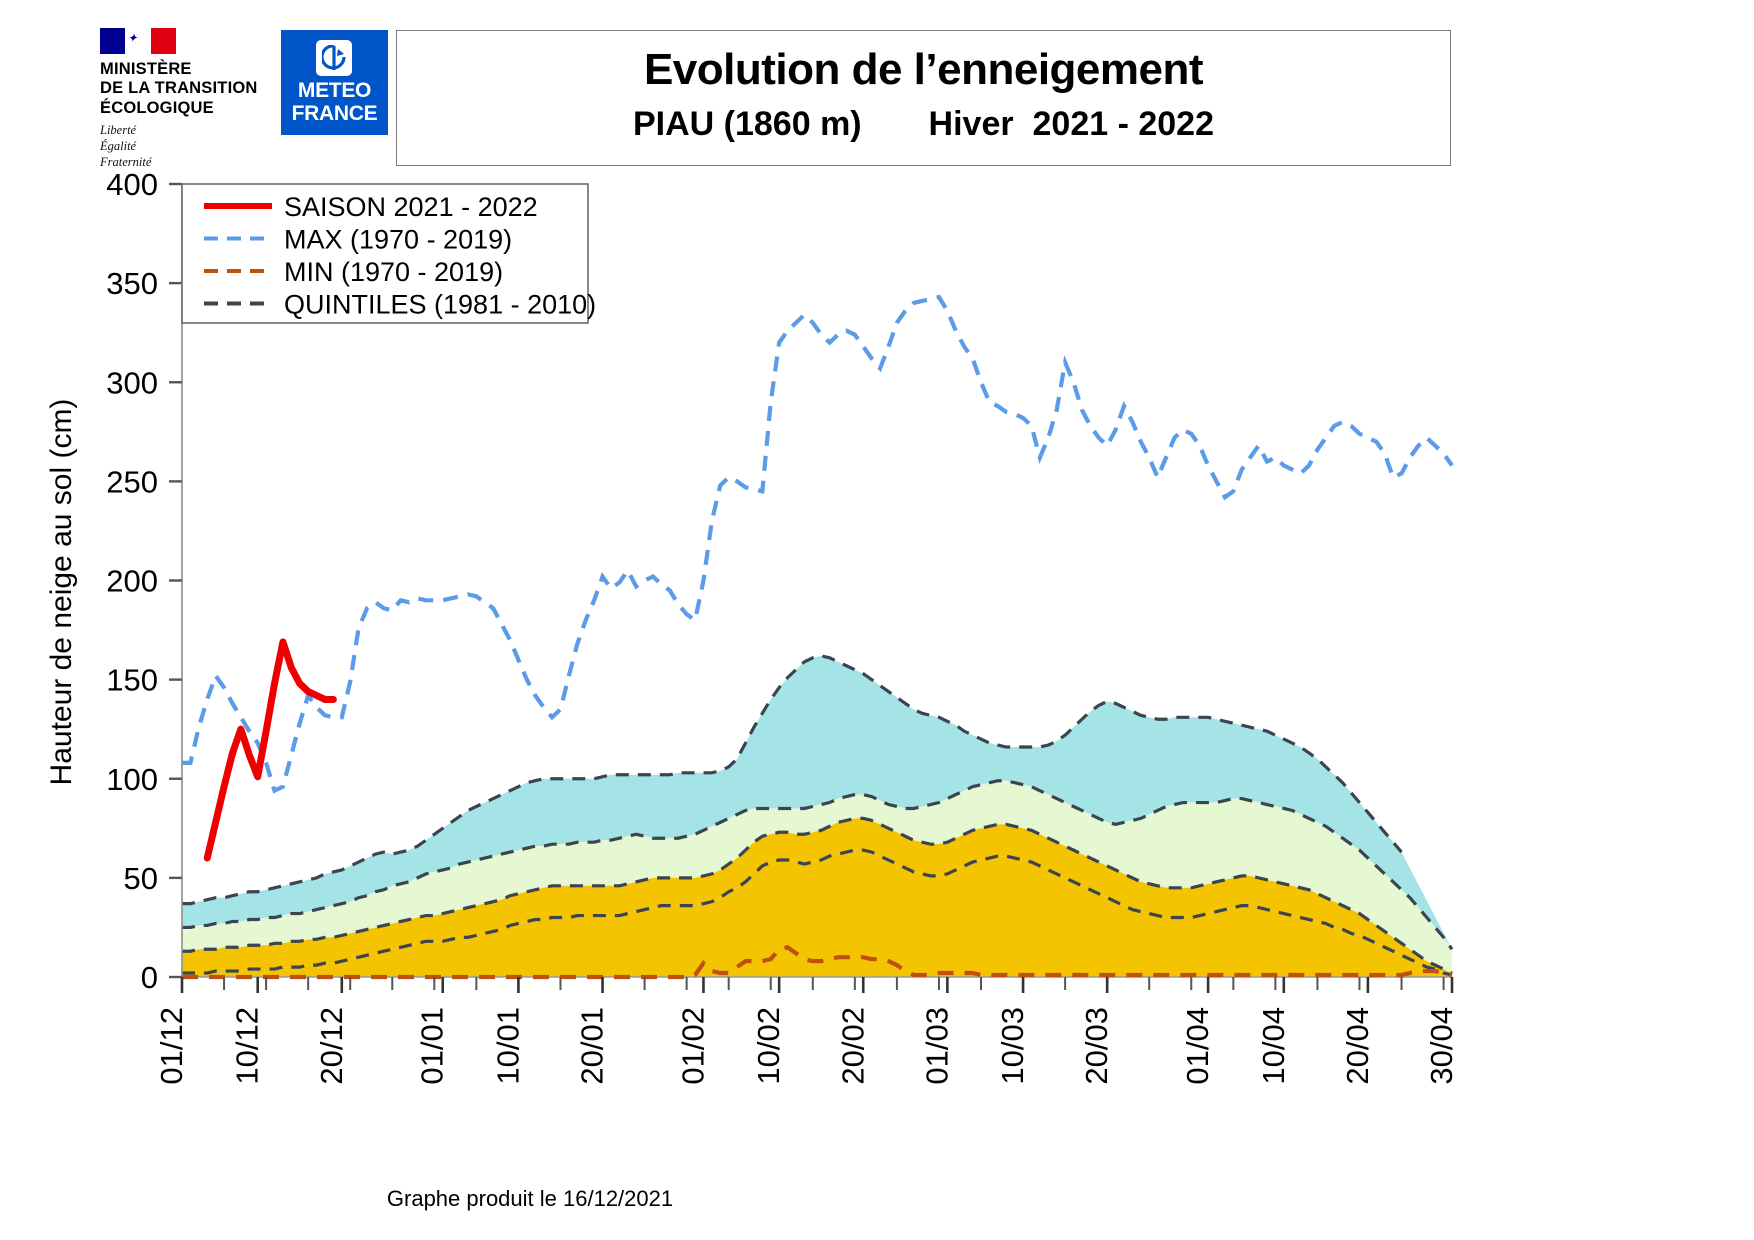 Image resolution: width=1754 pixels, height=1240 pixels. I want to click on quintile-line-q80, so click(792, 780).